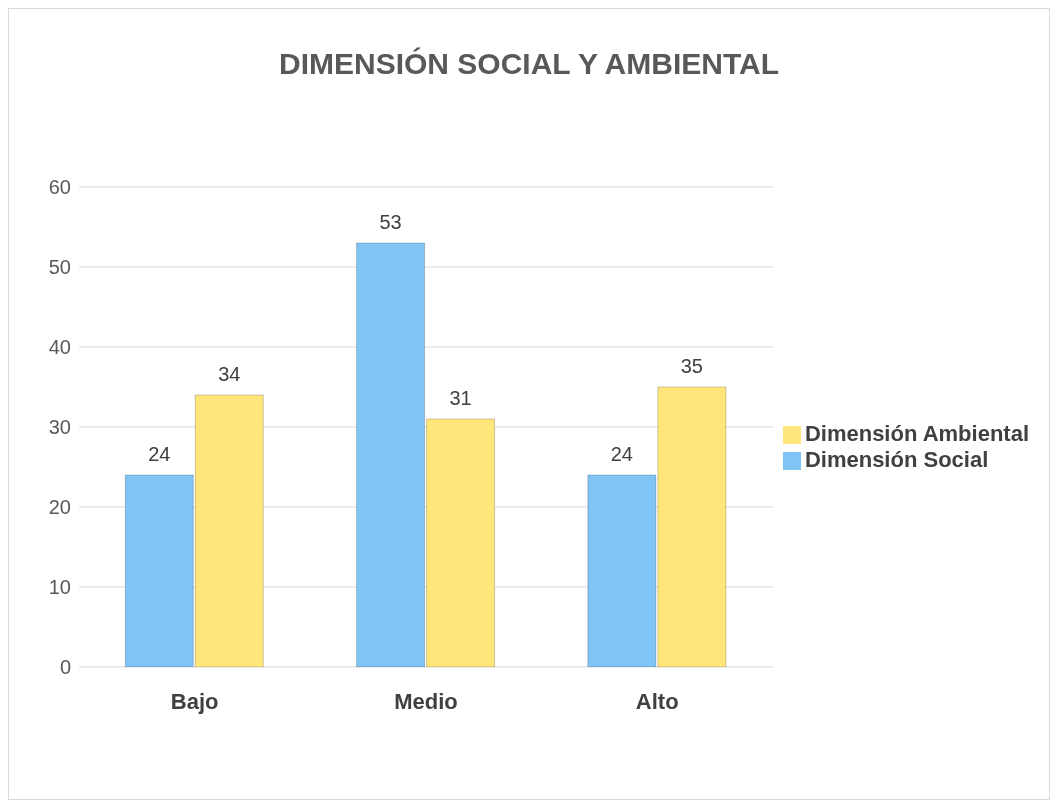 This screenshot has width=1062, height=812. I want to click on legend-label: Dimensión Social, so click(896, 459).